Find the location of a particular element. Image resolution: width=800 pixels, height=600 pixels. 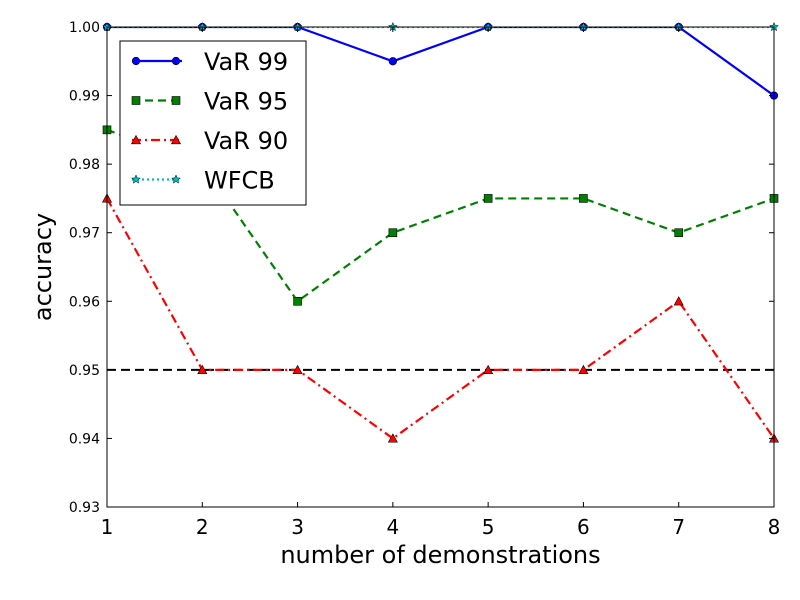

y-tick-label: 0.96 is located at coordinates (84, 302).